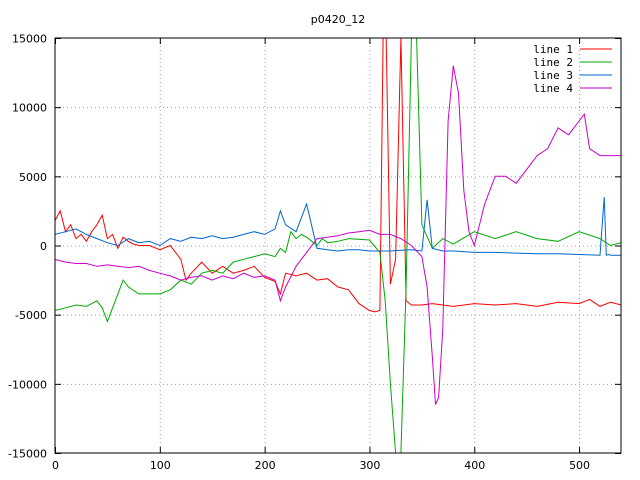 The height and width of the screenshot is (480, 640). What do you see at coordinates (29, 39) in the screenshot?
I see `y-tick-label: 15000` at bounding box center [29, 39].